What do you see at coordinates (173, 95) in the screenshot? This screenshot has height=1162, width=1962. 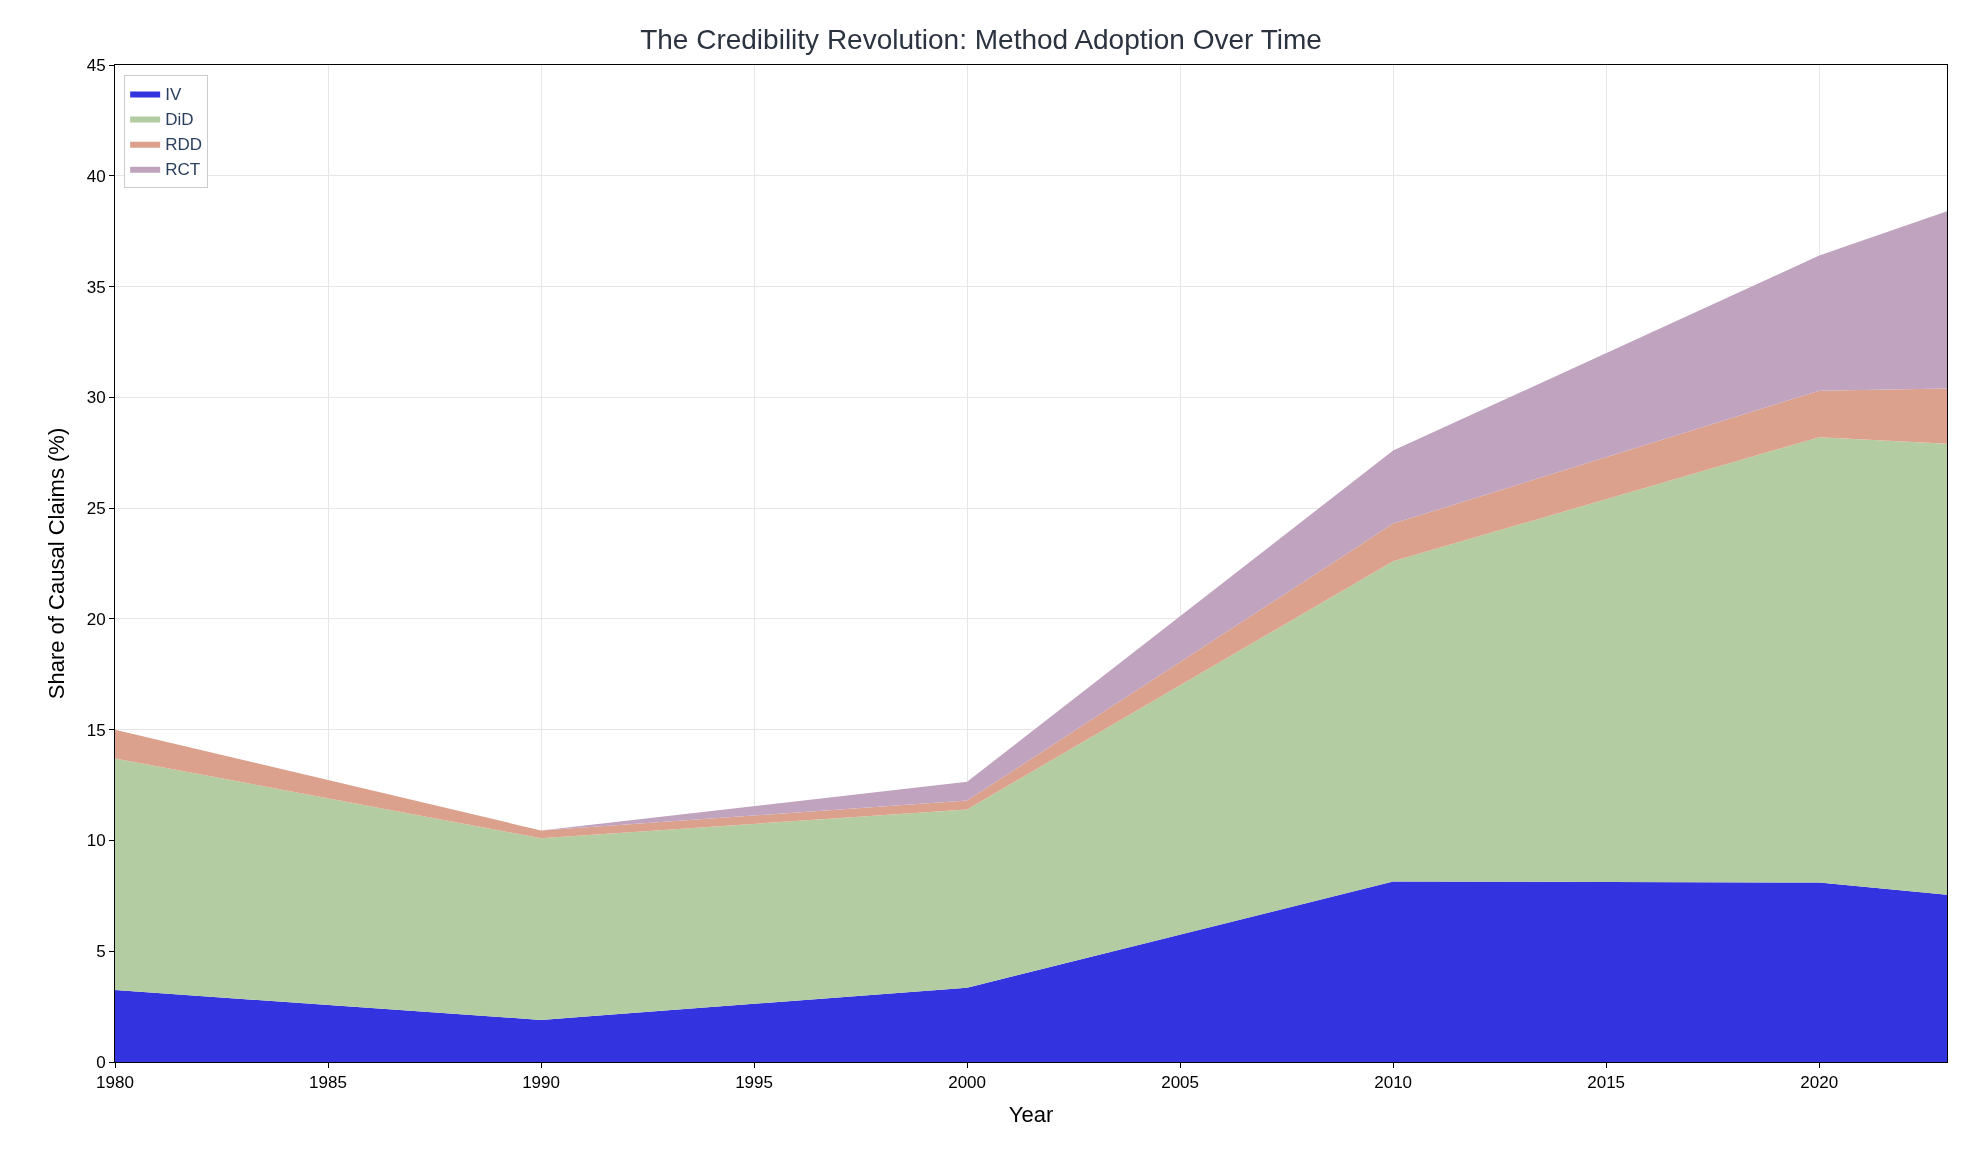 I see `legend-label: IV` at bounding box center [173, 95].